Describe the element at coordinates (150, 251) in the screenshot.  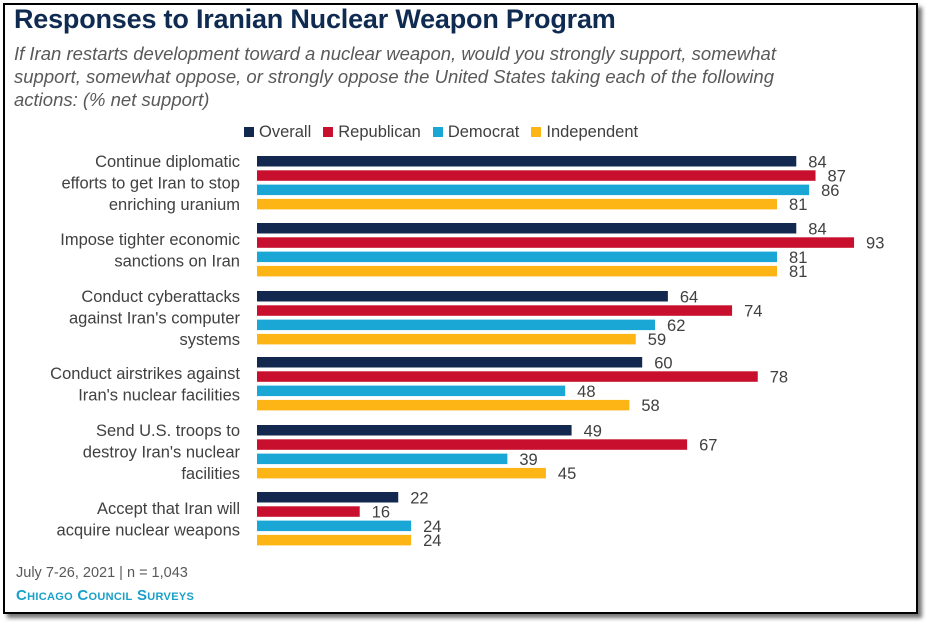
I see `category-label: Impose tighter economic sanctions on Iran` at that location.